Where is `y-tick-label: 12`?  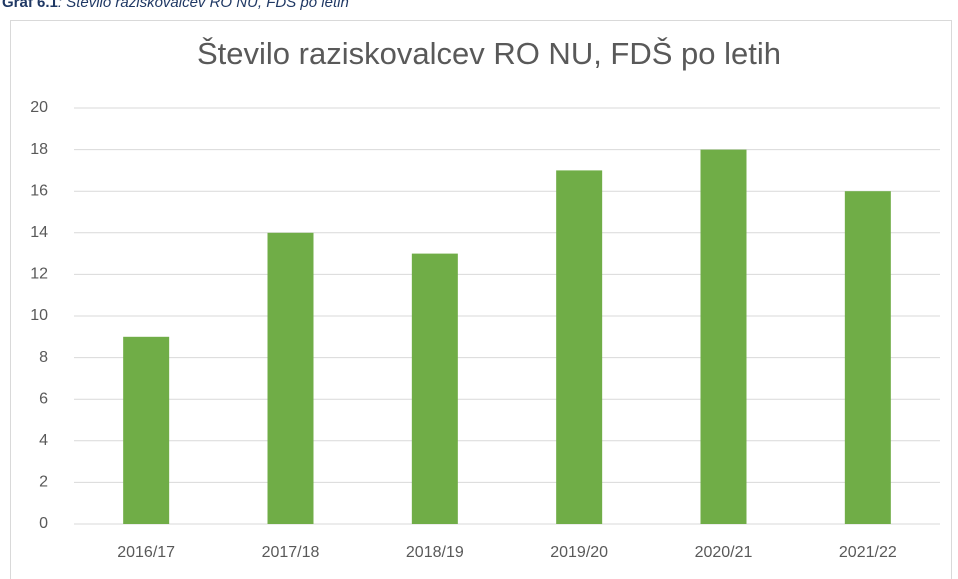 y-tick-label: 12 is located at coordinates (39, 274).